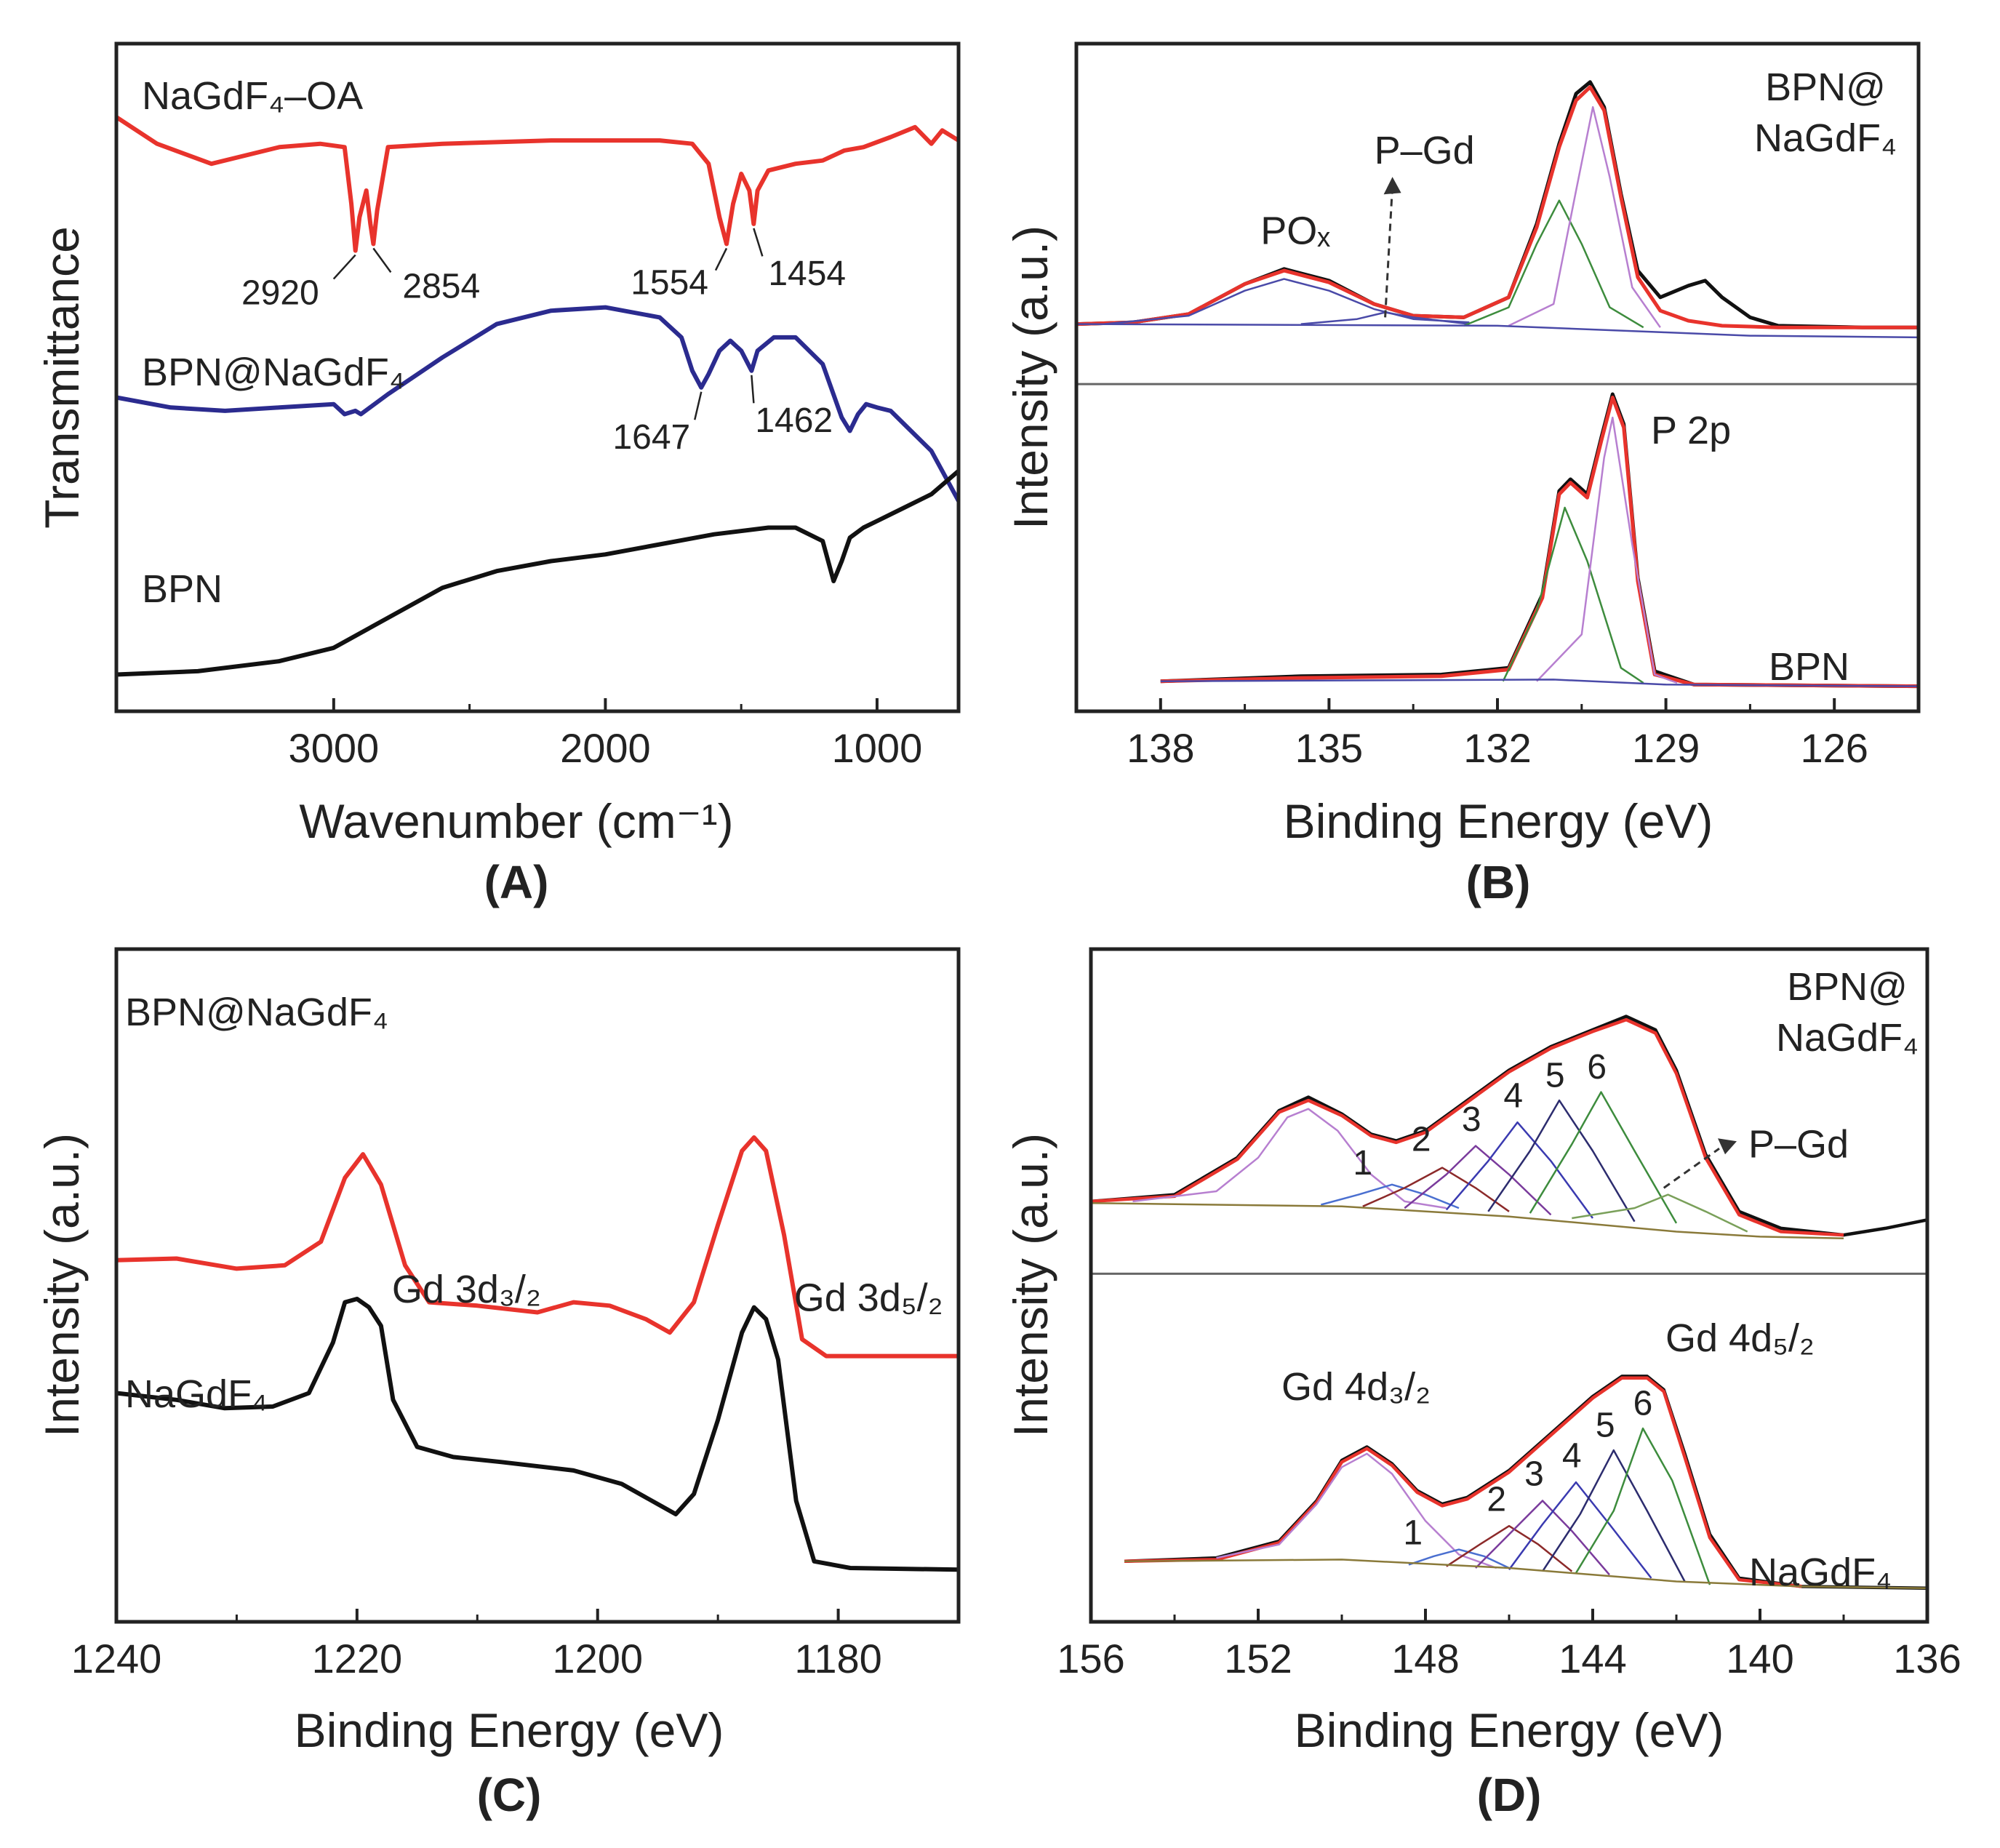 The width and height of the screenshot is (2000, 1848). Describe the element at coordinates (1927, 1658) in the screenshot. I see `panel-d-tick-label: 136` at that location.